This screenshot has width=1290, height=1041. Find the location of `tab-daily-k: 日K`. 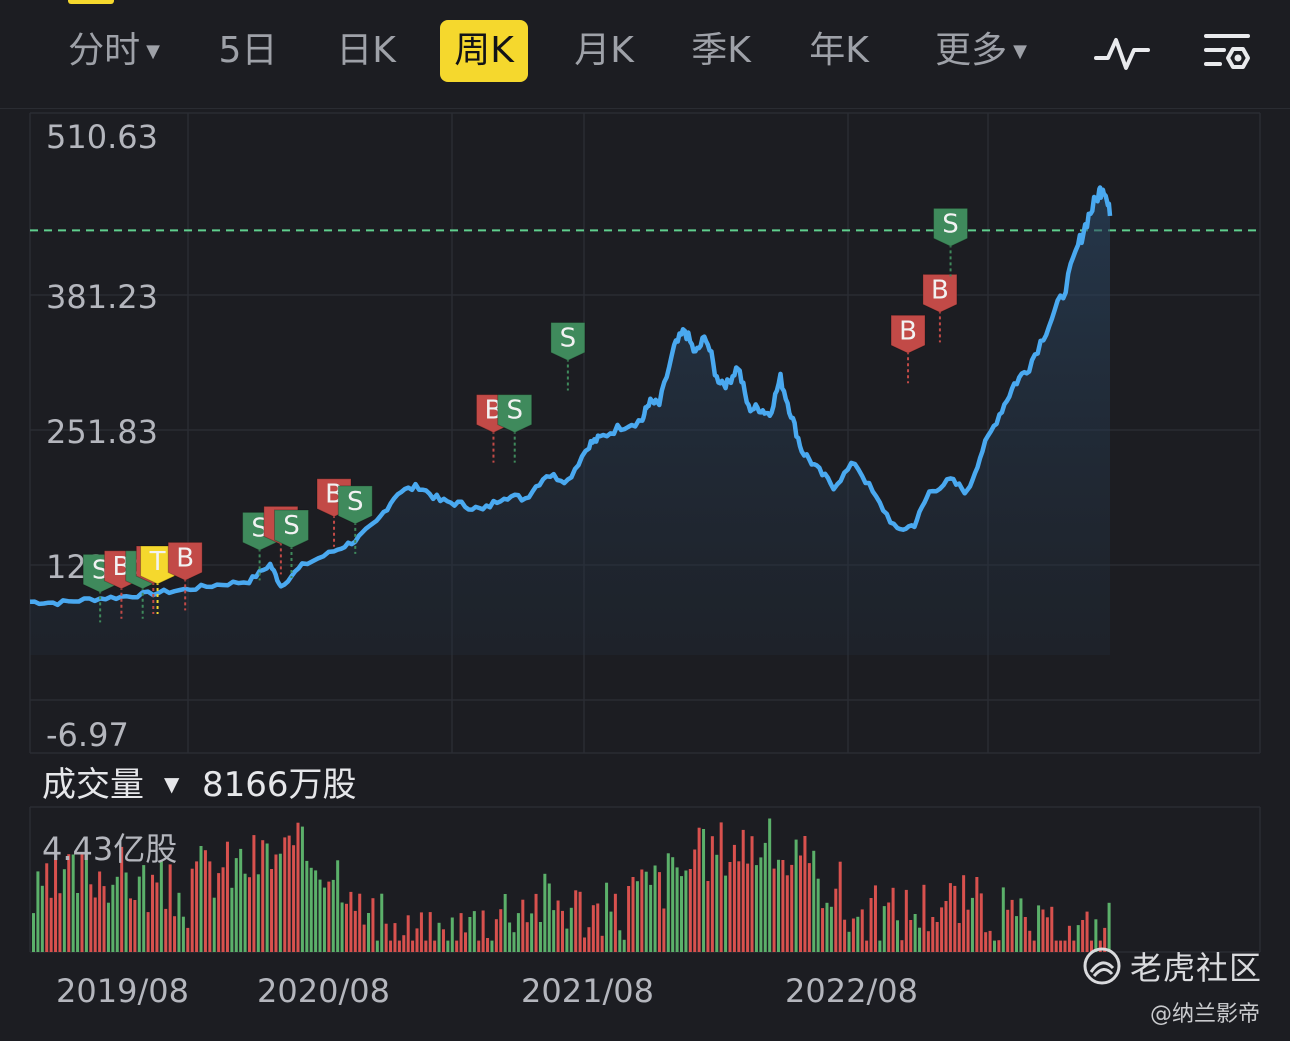

tab-daily-k: 日K is located at coordinates (366, 51).